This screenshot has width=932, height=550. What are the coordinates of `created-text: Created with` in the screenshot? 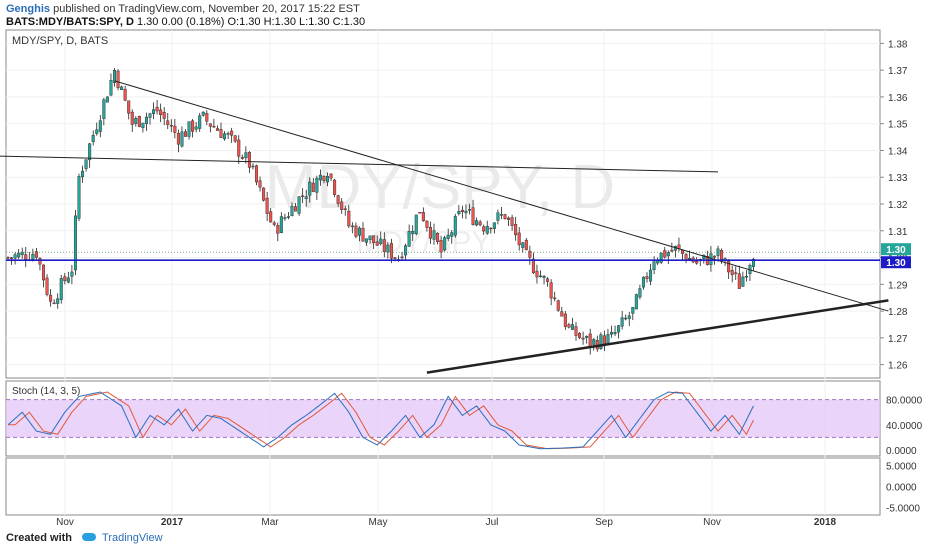 It's located at (39, 538).